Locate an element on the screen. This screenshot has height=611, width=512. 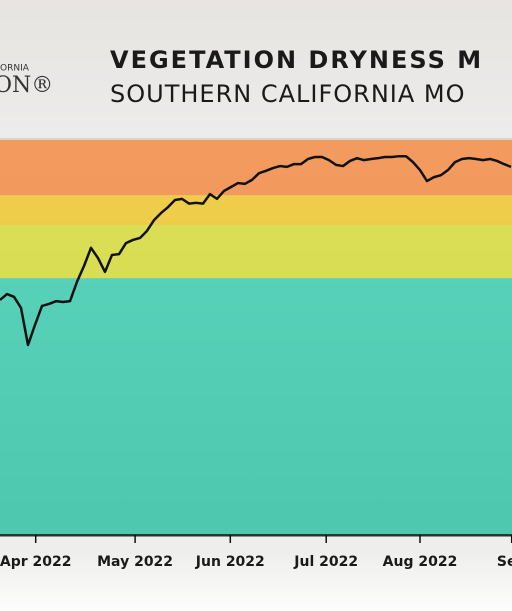
x-tick-label: May 2022 is located at coordinates (135, 562).